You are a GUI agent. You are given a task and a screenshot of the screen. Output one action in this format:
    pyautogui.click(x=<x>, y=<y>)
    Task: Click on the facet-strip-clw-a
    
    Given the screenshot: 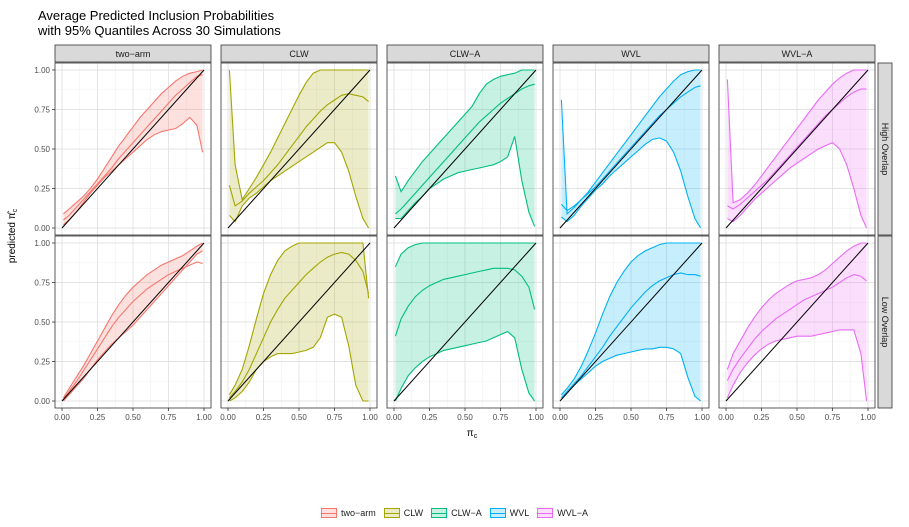 What is the action you would take?
    pyautogui.click(x=465, y=53)
    